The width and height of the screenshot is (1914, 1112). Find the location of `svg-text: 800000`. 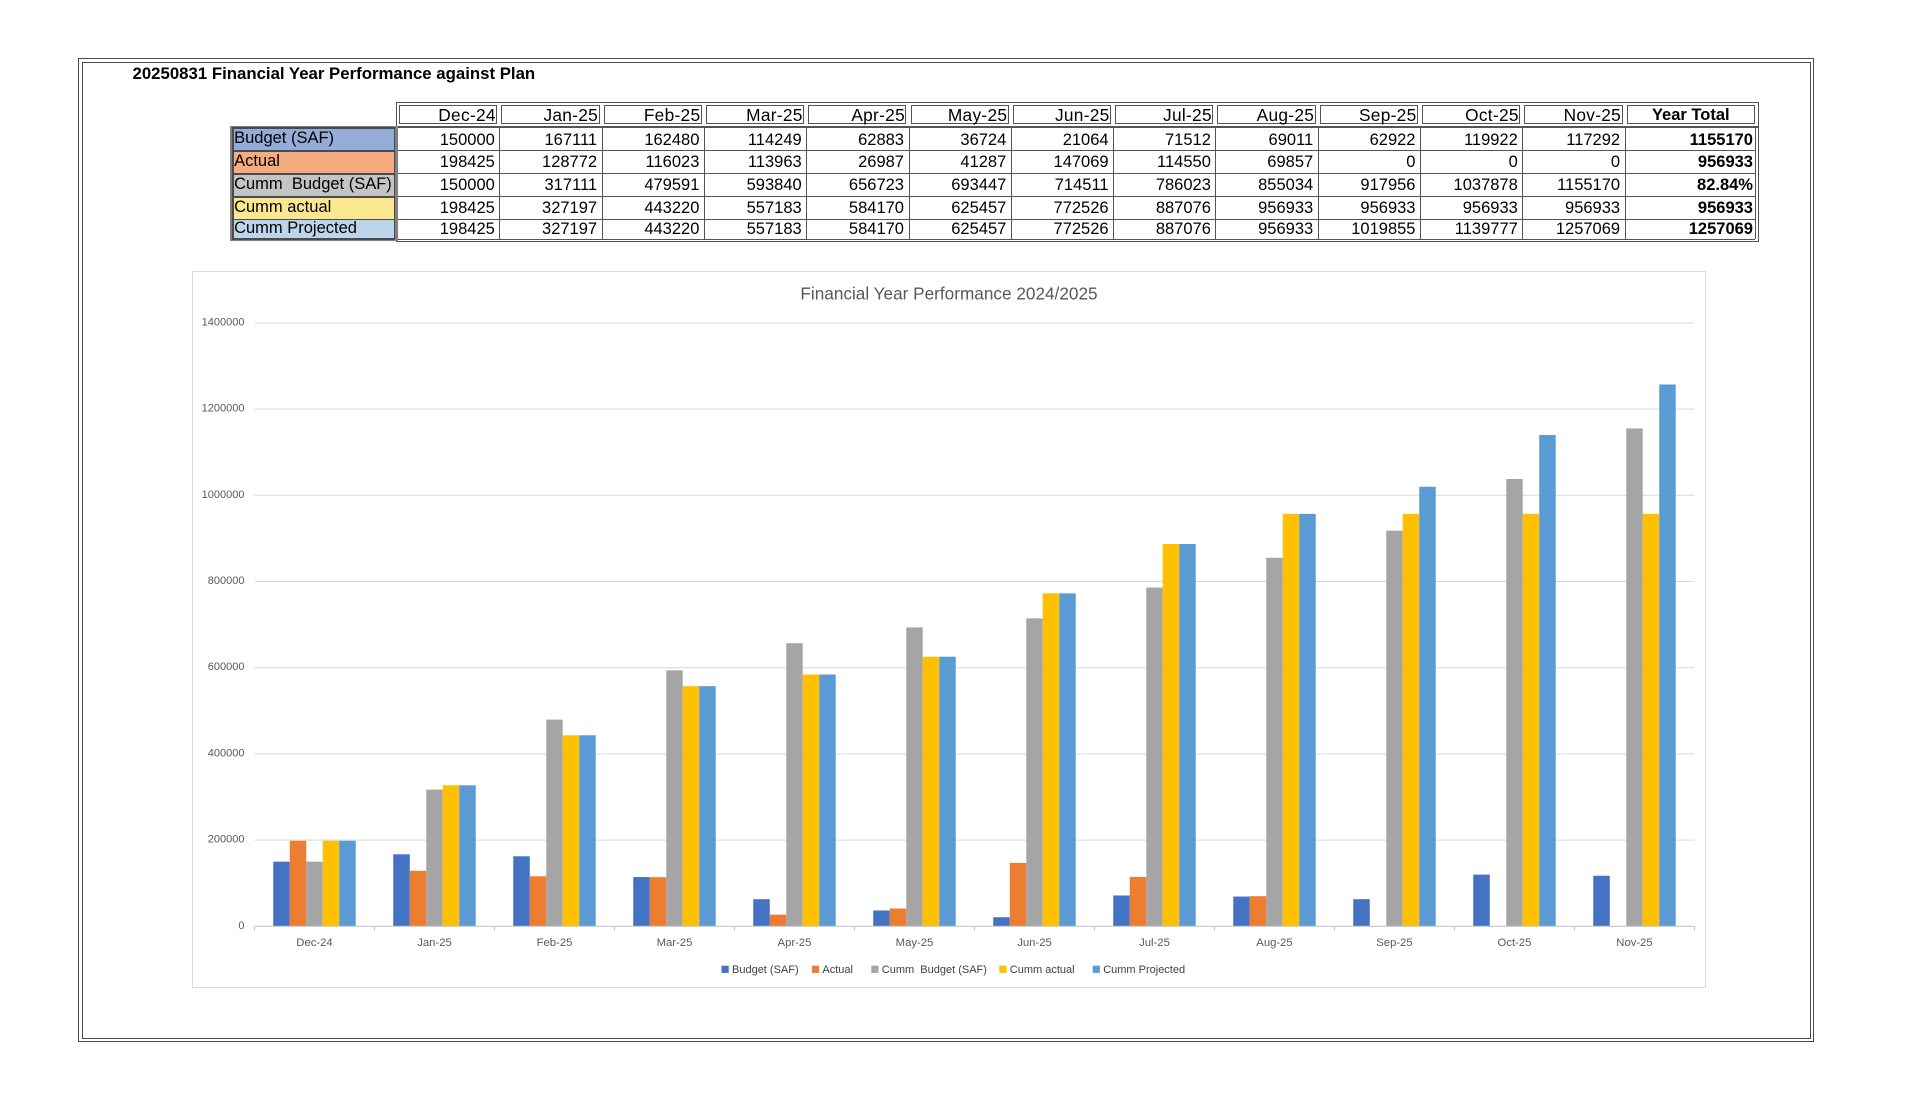

svg-text: 800000 is located at coordinates (226, 581).